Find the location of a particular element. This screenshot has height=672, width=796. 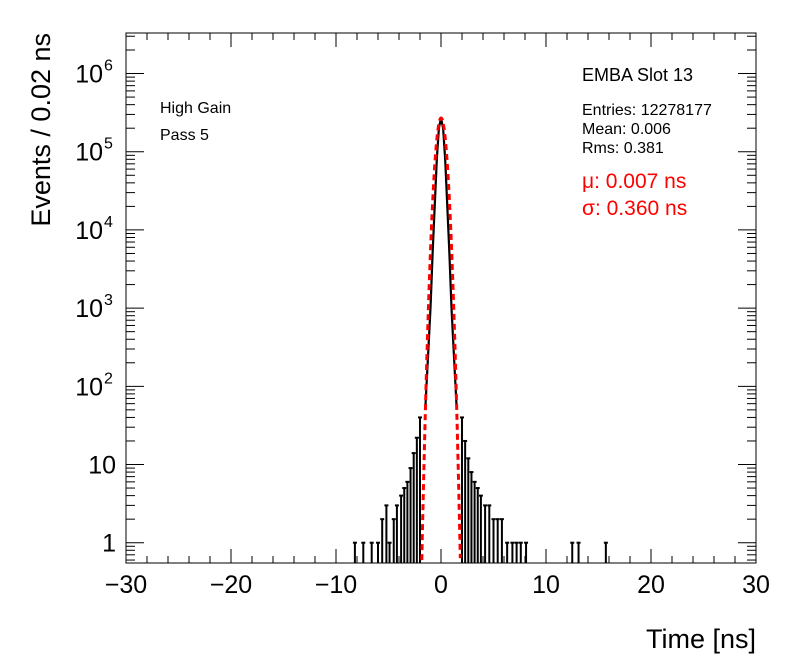

fit-mu-label: μ: 0.007 ns is located at coordinates (634, 181).